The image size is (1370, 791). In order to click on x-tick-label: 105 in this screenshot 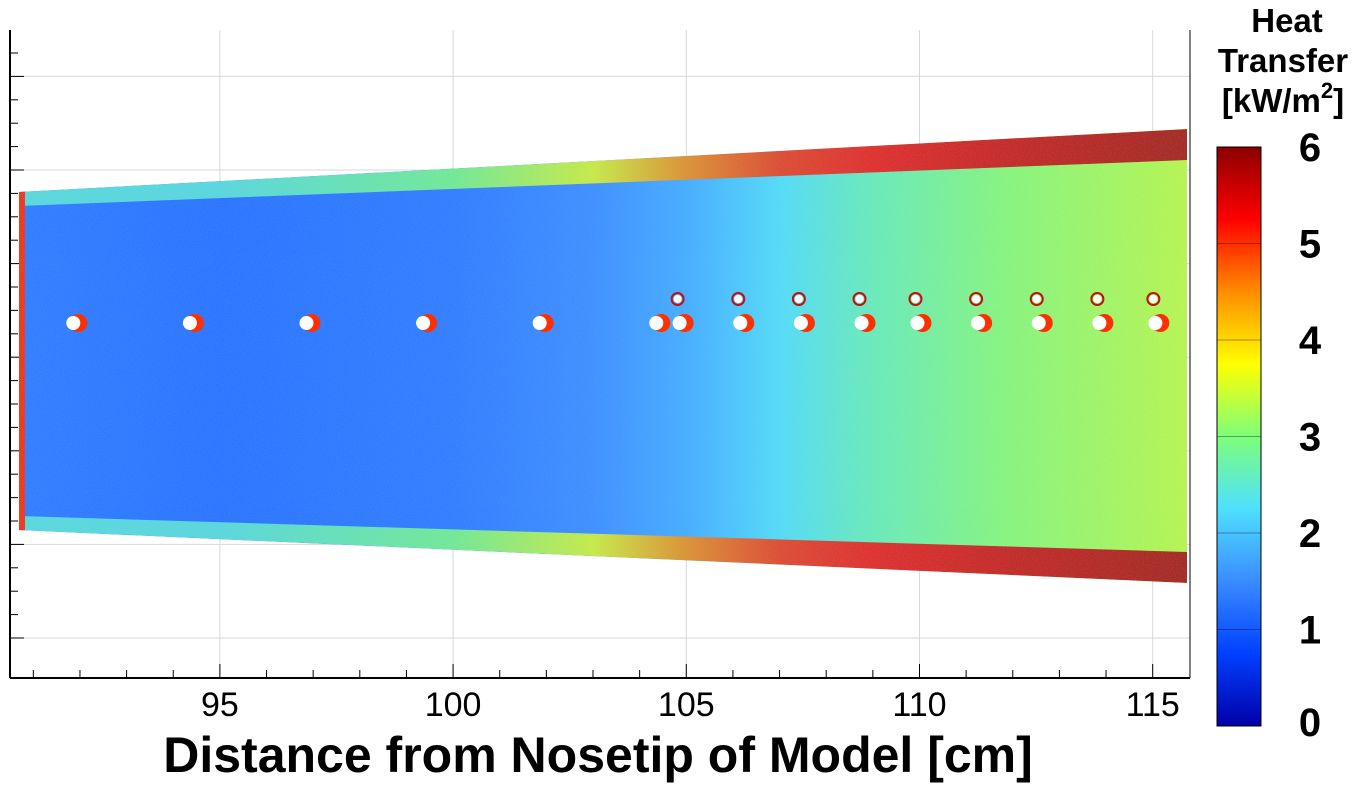, I will do `click(686, 705)`.